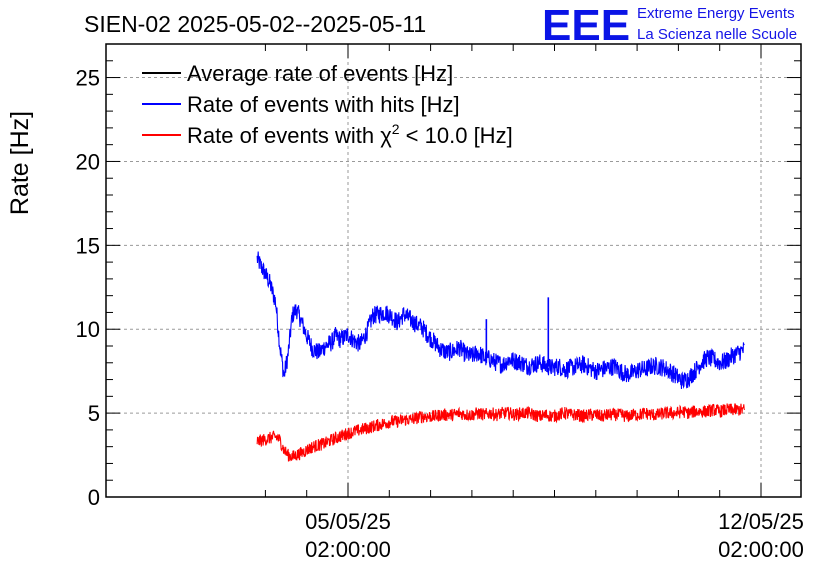  What do you see at coordinates (255, 24) in the screenshot?
I see `chart-title: SIEN-02 2025-05-02--2025-05-11` at bounding box center [255, 24].